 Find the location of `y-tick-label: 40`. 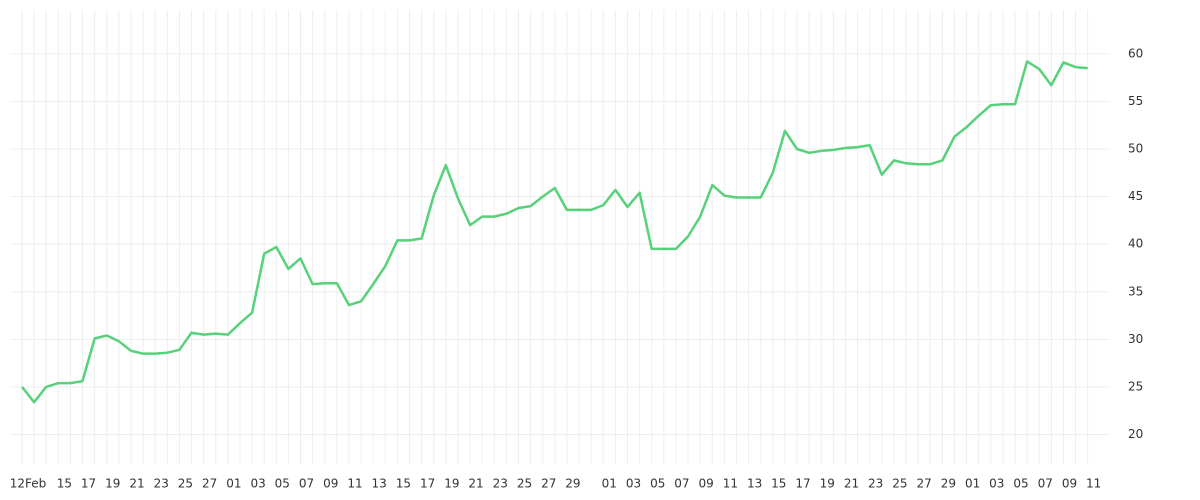

y-tick-label: 40 is located at coordinates (1135, 244).